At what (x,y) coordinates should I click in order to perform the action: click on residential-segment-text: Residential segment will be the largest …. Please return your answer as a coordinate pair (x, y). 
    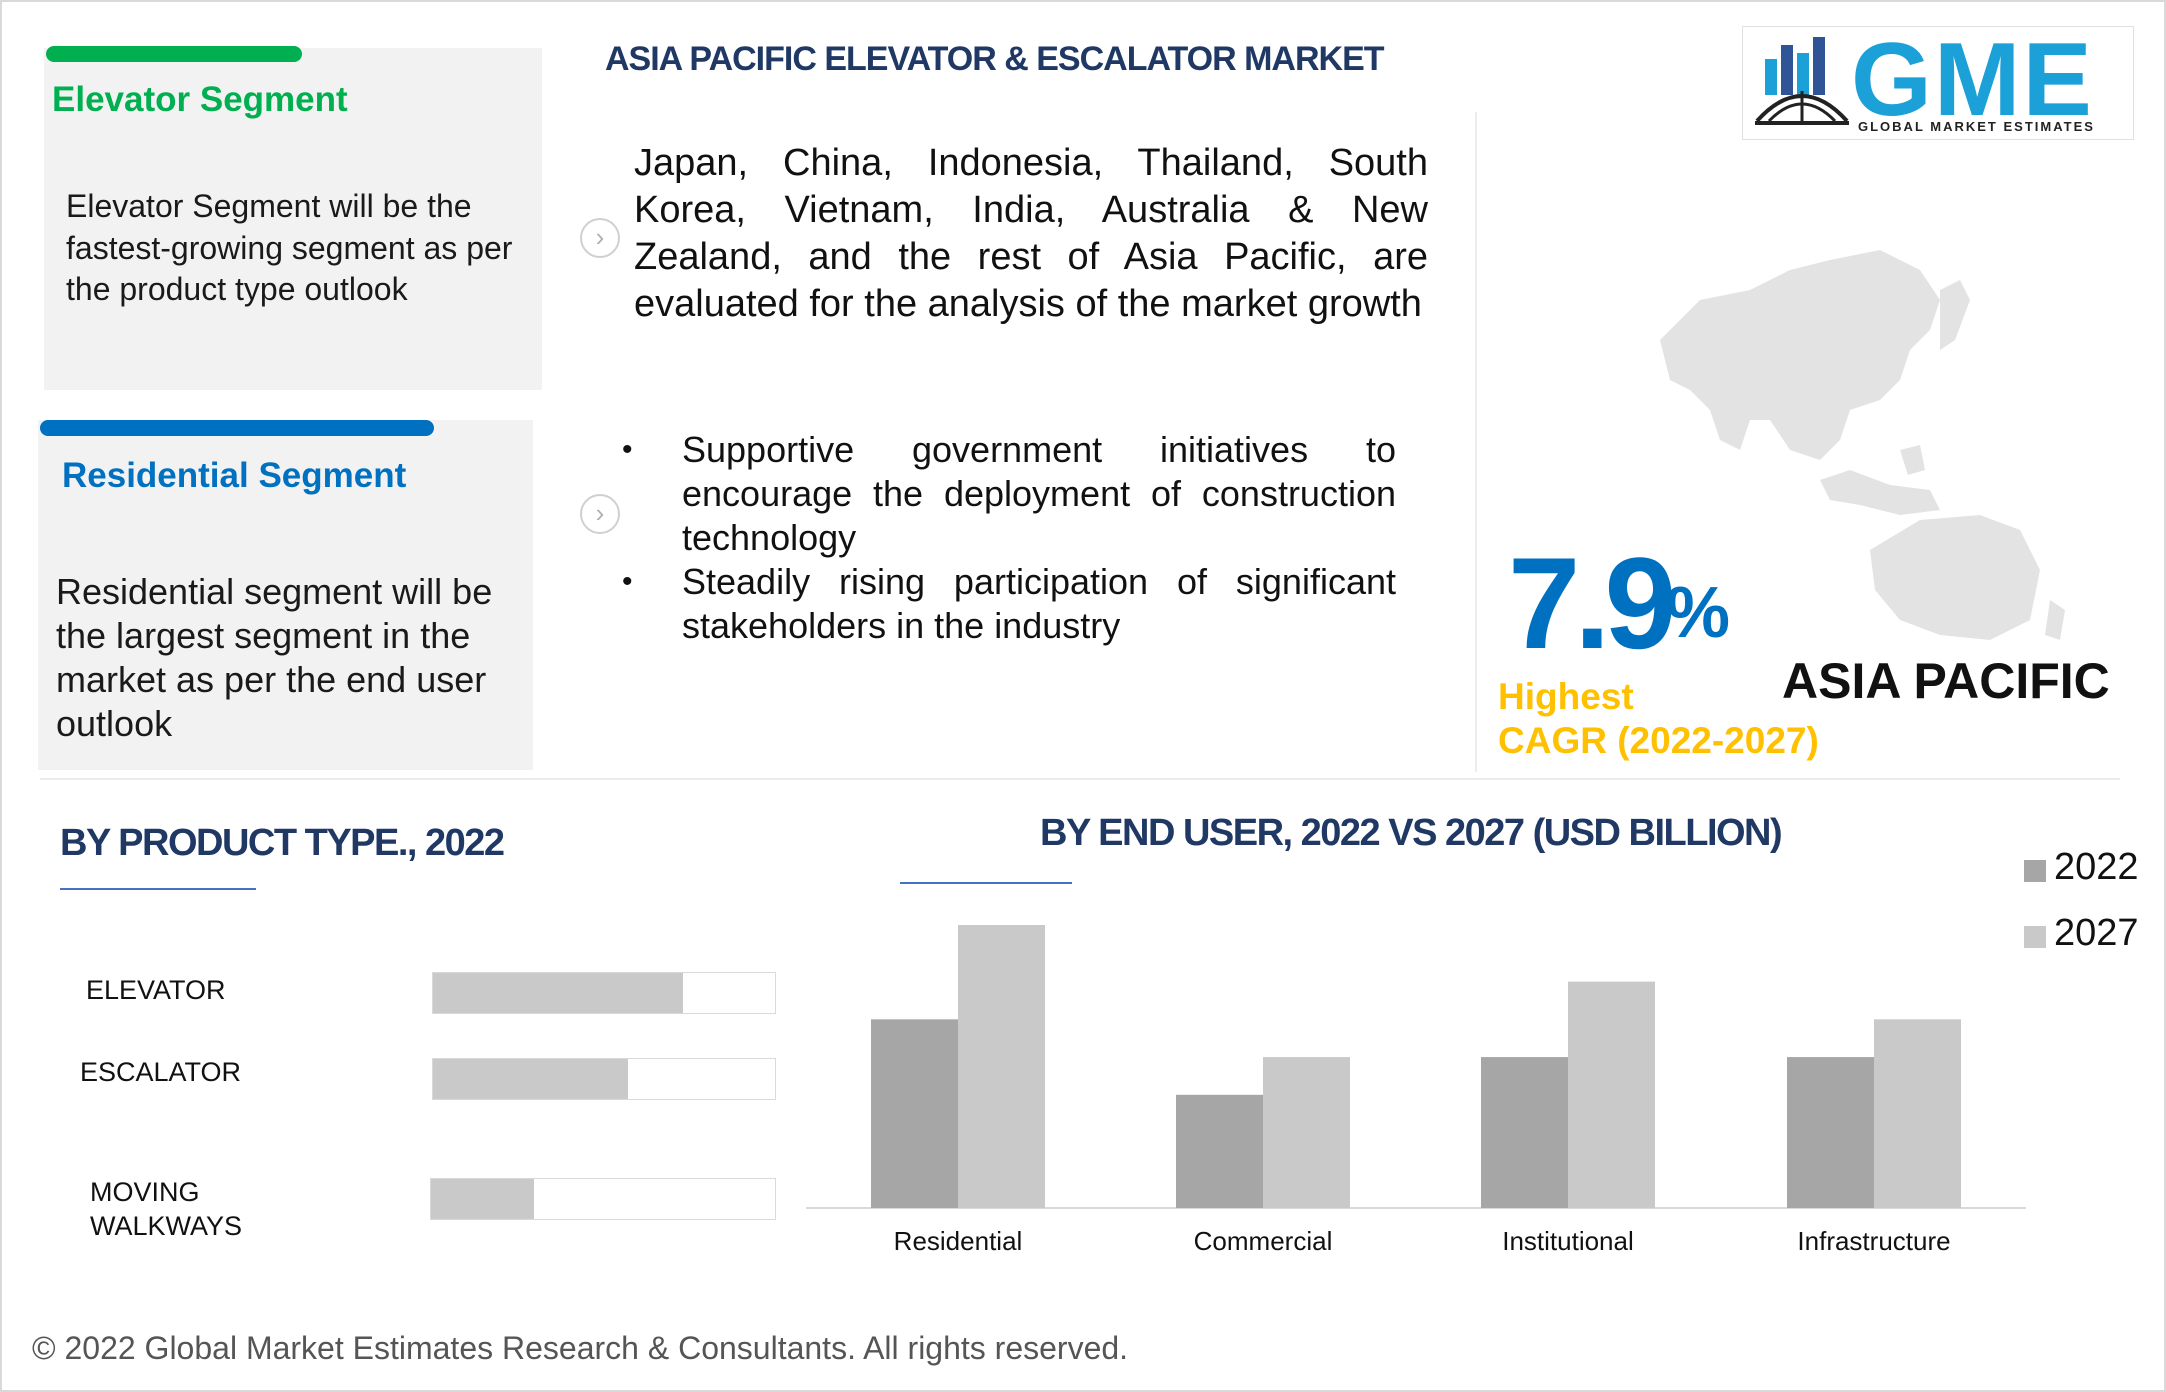
    Looking at the image, I should click on (274, 657).